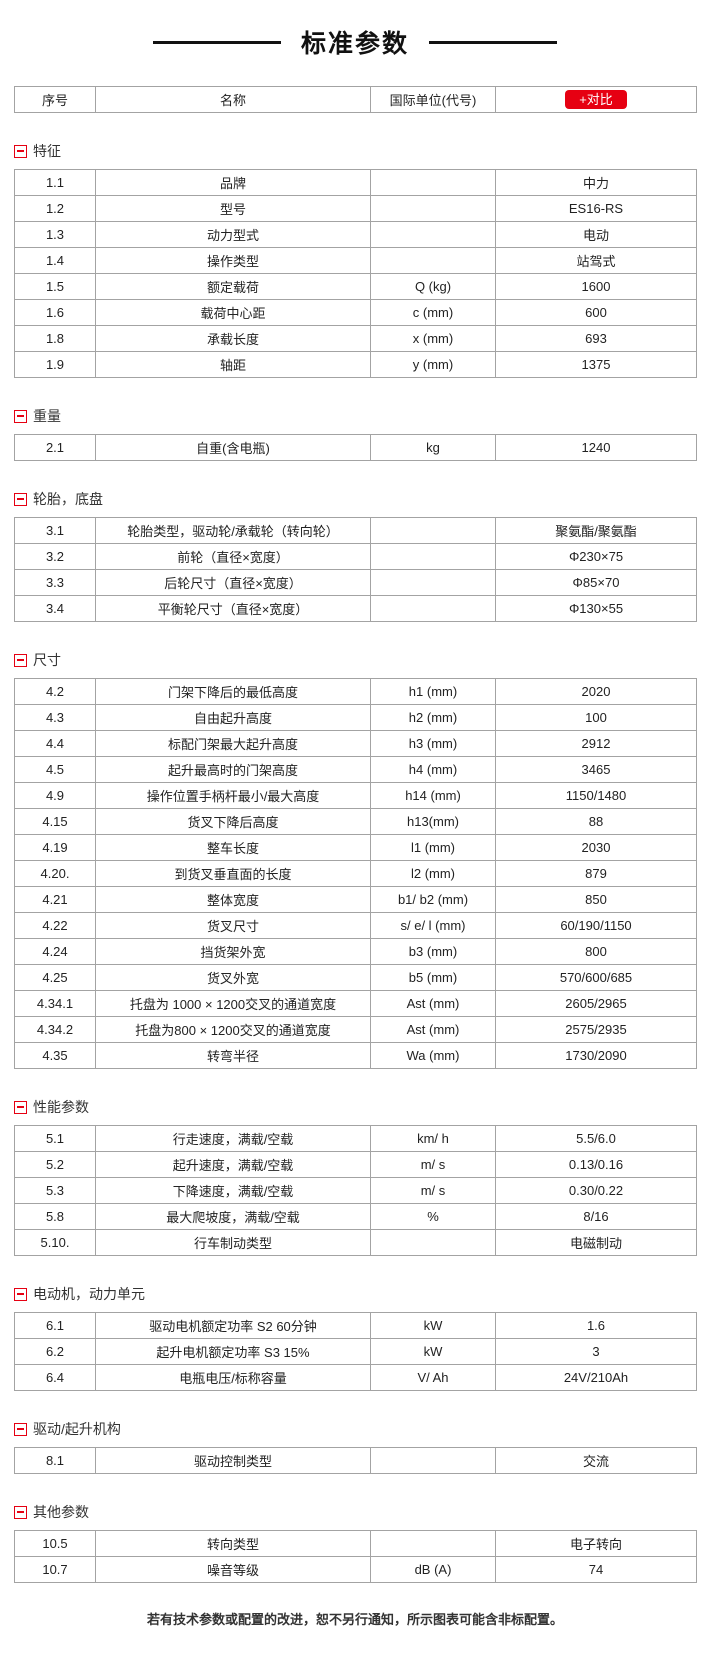 Image resolution: width=710 pixels, height=1668 pixels. I want to click on row-no-cell: 4.3, so click(55, 717).